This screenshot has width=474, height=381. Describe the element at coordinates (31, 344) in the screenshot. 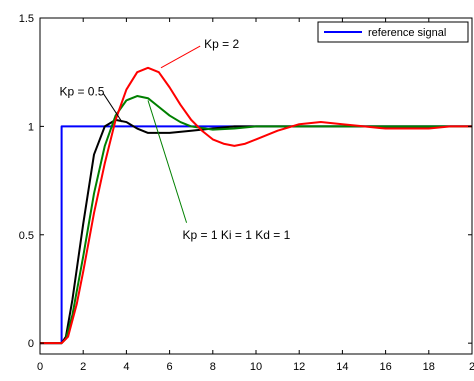

I see `y-tick-label: 0` at that location.